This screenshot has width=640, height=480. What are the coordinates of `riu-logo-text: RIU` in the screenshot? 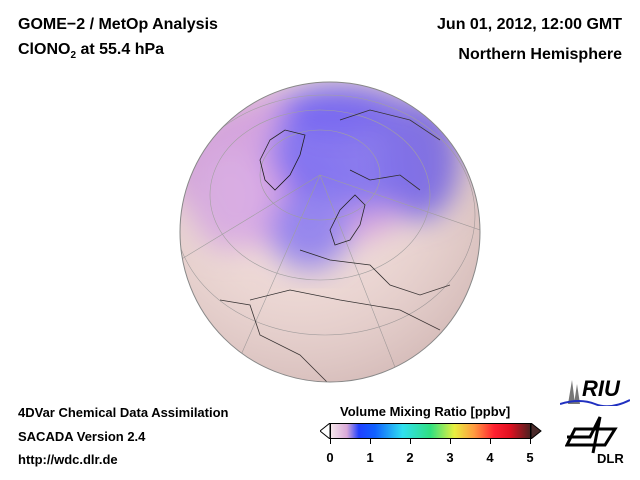 It's located at (601, 388).